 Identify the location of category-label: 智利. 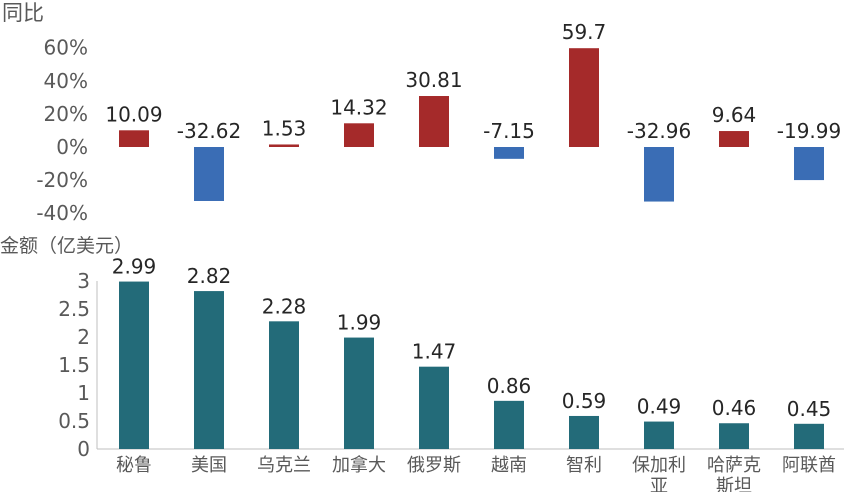
(584, 465).